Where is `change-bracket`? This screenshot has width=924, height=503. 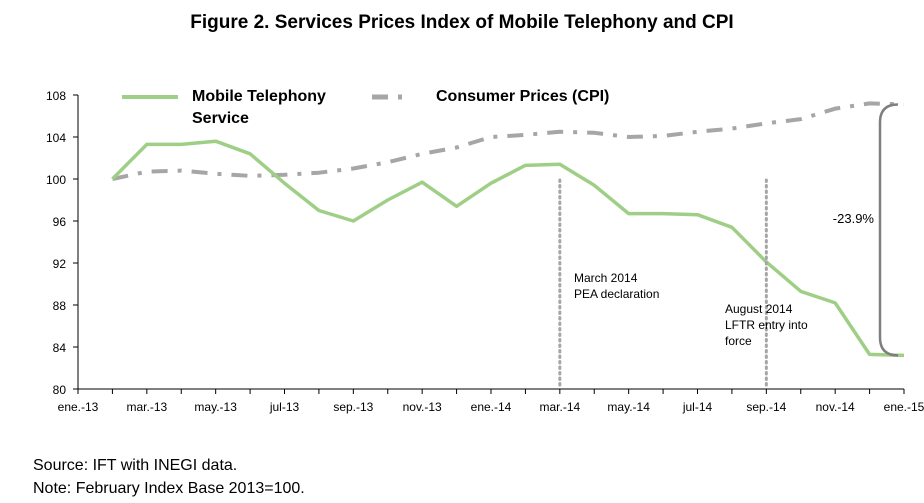
change-bracket is located at coordinates (888, 230).